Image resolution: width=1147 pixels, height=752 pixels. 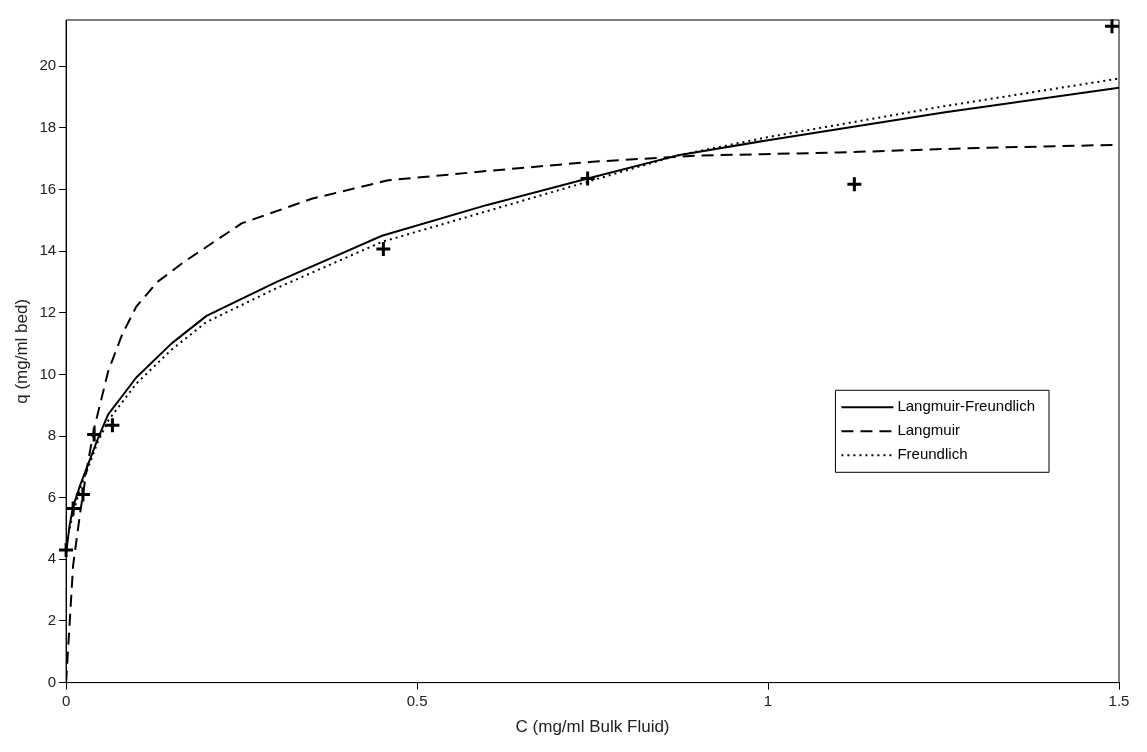 I want to click on y-tick-label: 12, so click(x=48, y=311).